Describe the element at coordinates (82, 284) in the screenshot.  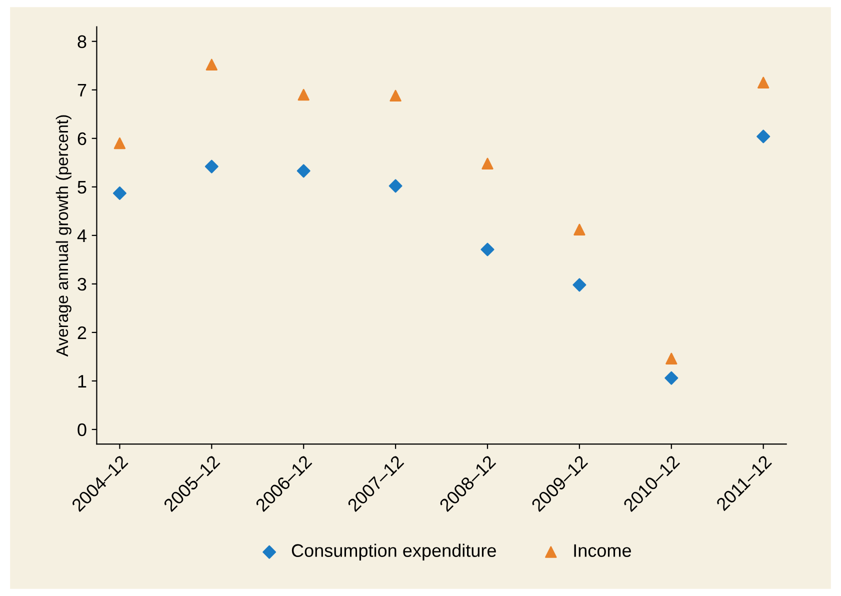
I see `y-tick-label: 3` at that location.